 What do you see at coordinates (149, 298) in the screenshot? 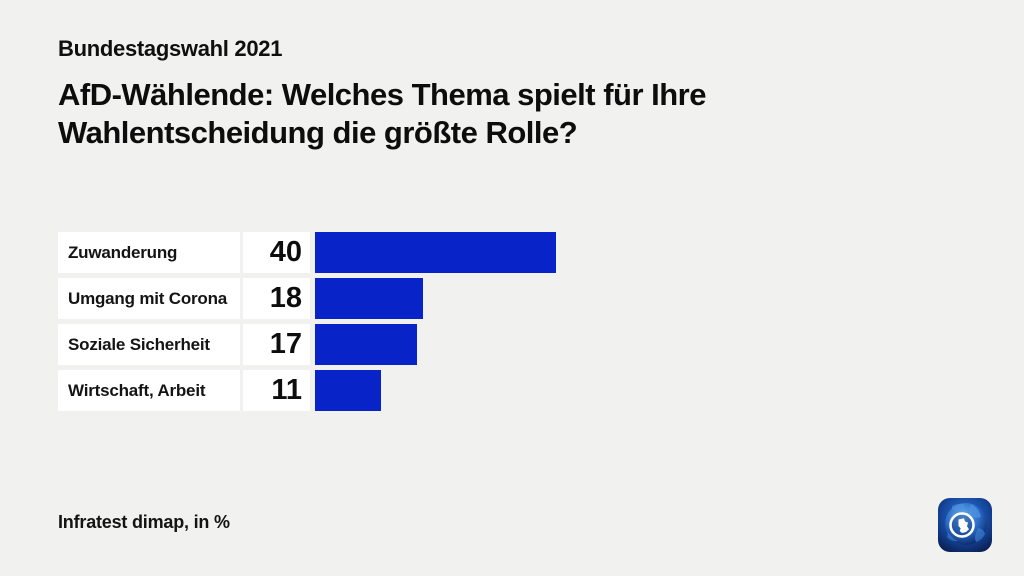
I see `category-label: Umgang mit Corona` at bounding box center [149, 298].